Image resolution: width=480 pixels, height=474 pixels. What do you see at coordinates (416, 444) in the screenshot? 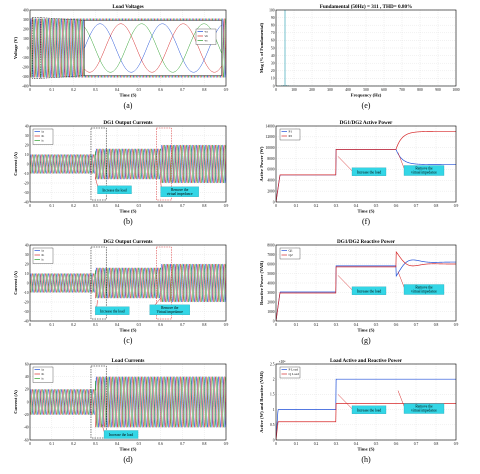
I see `x-tick-label: 0.7` at bounding box center [416, 444].